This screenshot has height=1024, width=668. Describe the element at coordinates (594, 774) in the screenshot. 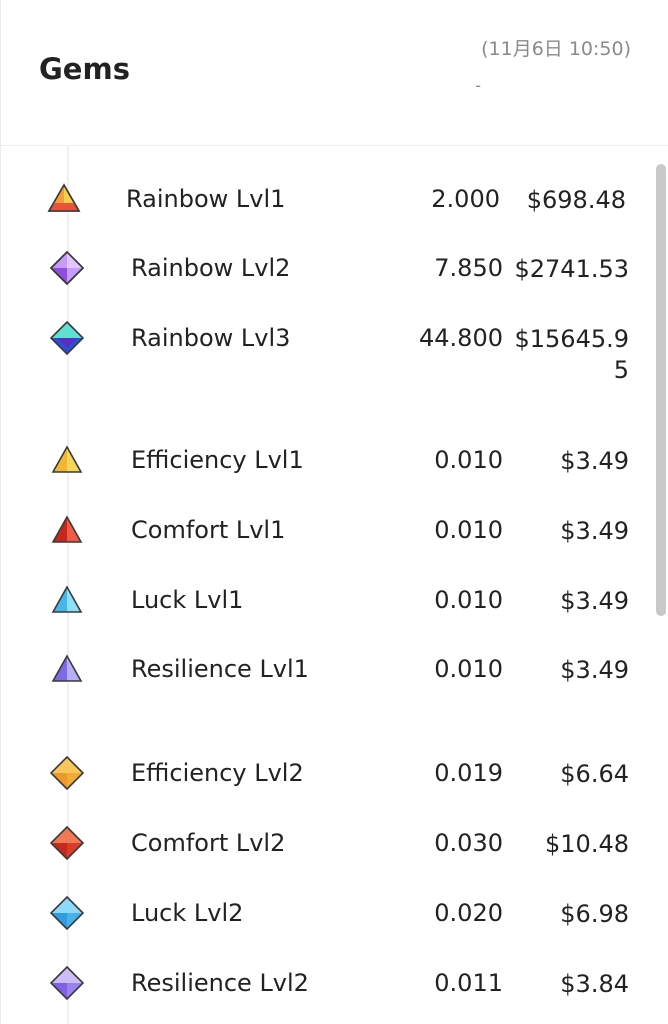

I see `gem-price: $6.64` at that location.